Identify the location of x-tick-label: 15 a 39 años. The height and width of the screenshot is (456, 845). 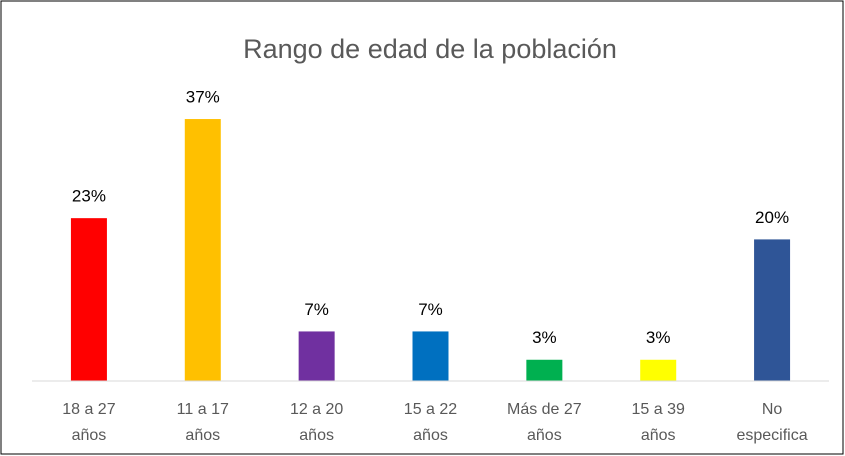
(658, 422).